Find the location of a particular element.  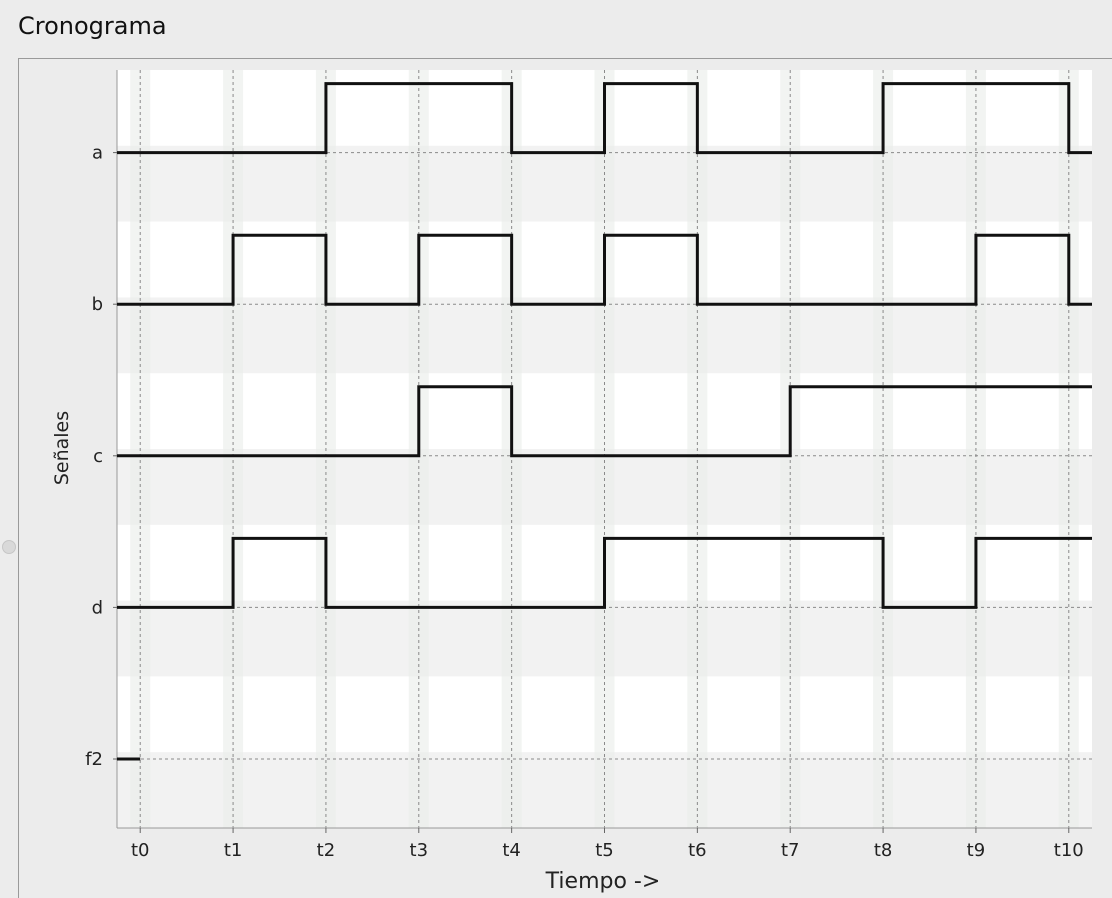

signal-wave-c is located at coordinates (604, 421).